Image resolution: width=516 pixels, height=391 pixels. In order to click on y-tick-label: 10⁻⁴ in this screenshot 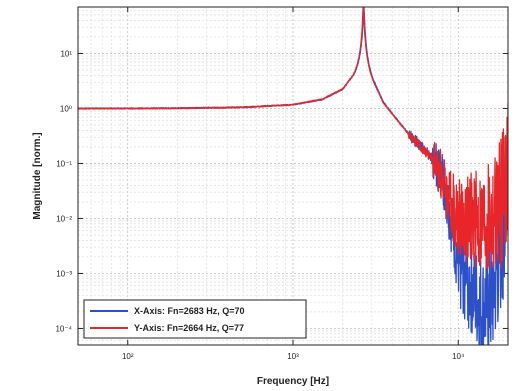, I will do `click(63, 328)`.